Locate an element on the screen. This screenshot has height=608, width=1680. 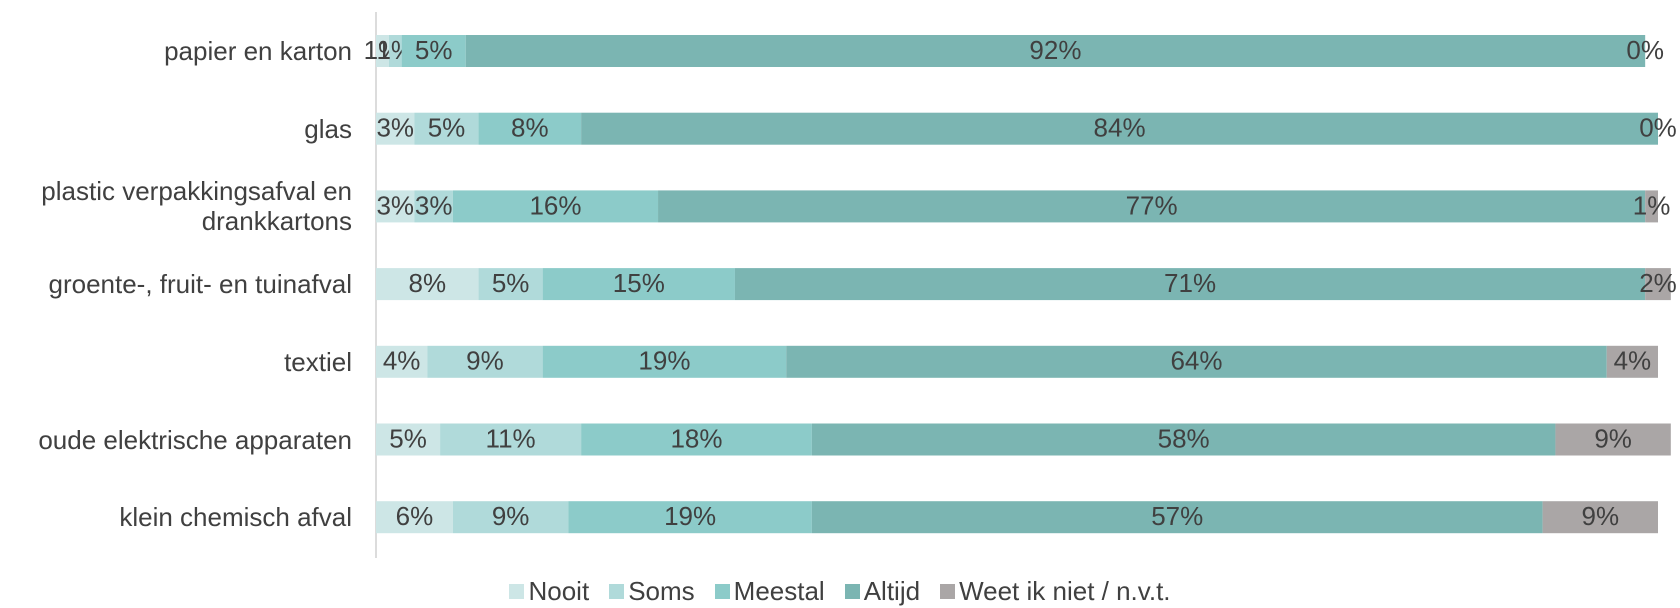
category-label: plastic verpakkingsafval en drankkartons is located at coordinates (196, 206).